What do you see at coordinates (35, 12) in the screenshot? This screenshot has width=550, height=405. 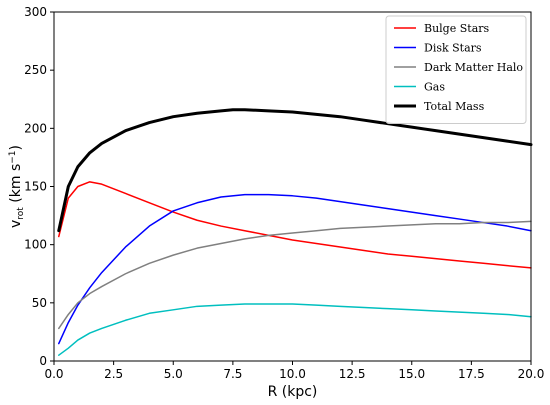 I see `y-tick-label: 300` at bounding box center [35, 12].